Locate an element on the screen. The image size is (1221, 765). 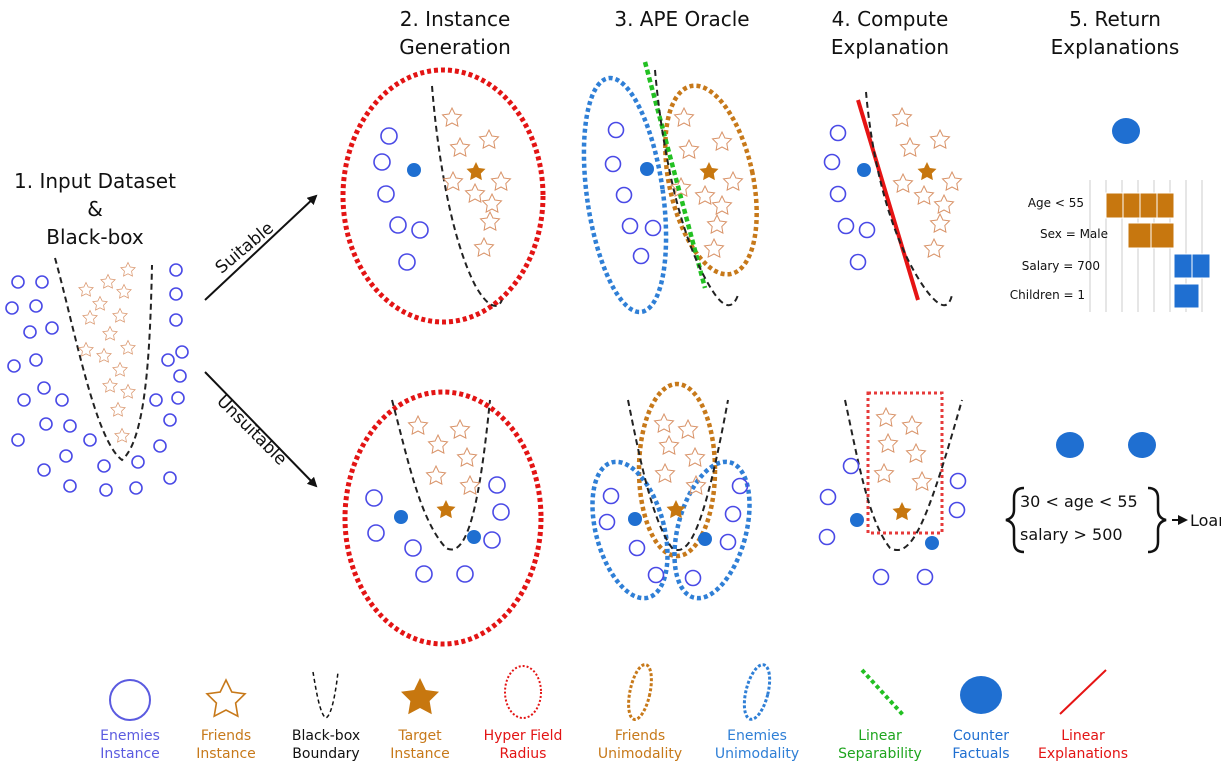
rule-explanation-panel: 30 < age < 55 salary > 500 Loan is located at coordinates (1113, 493).